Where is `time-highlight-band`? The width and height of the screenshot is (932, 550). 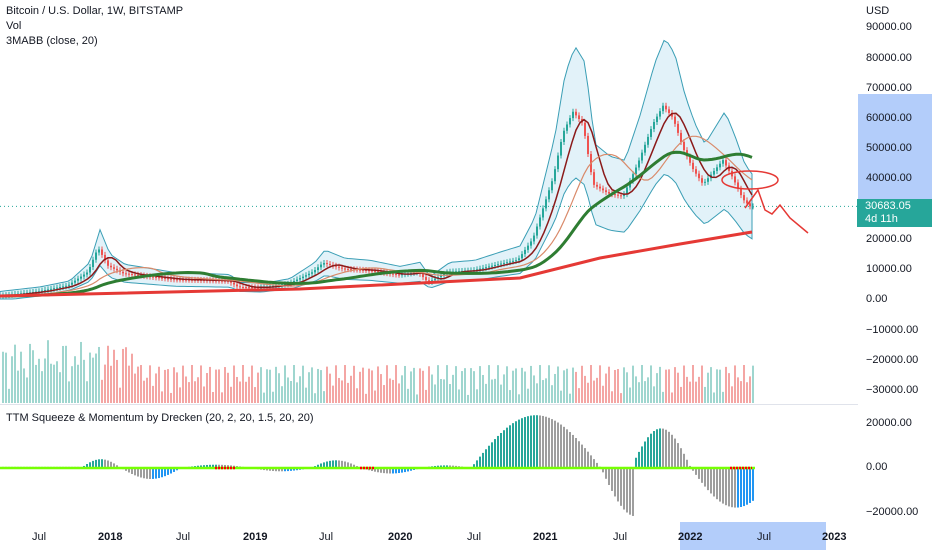
time-highlight-band is located at coordinates (753, 536).